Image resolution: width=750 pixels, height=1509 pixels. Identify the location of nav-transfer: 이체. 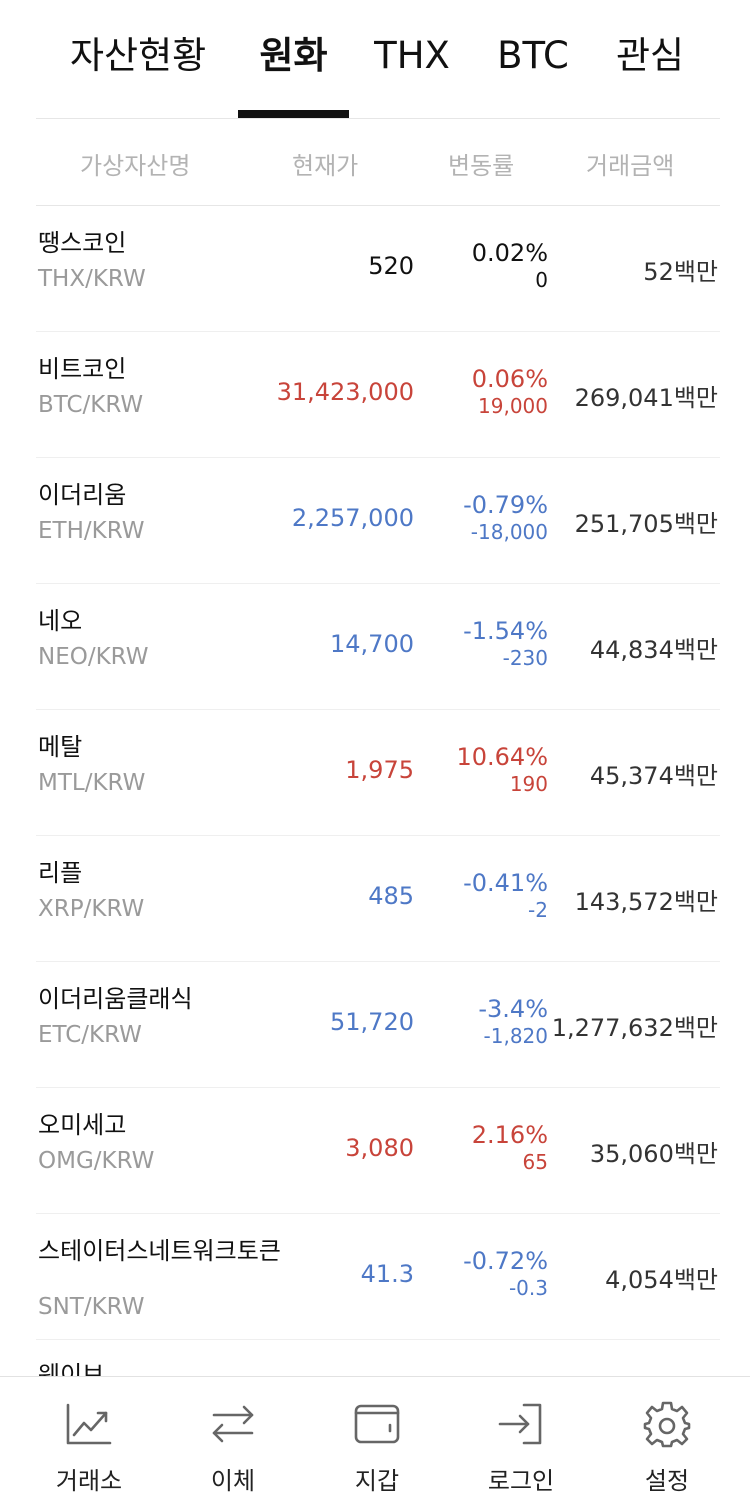
(233, 1443).